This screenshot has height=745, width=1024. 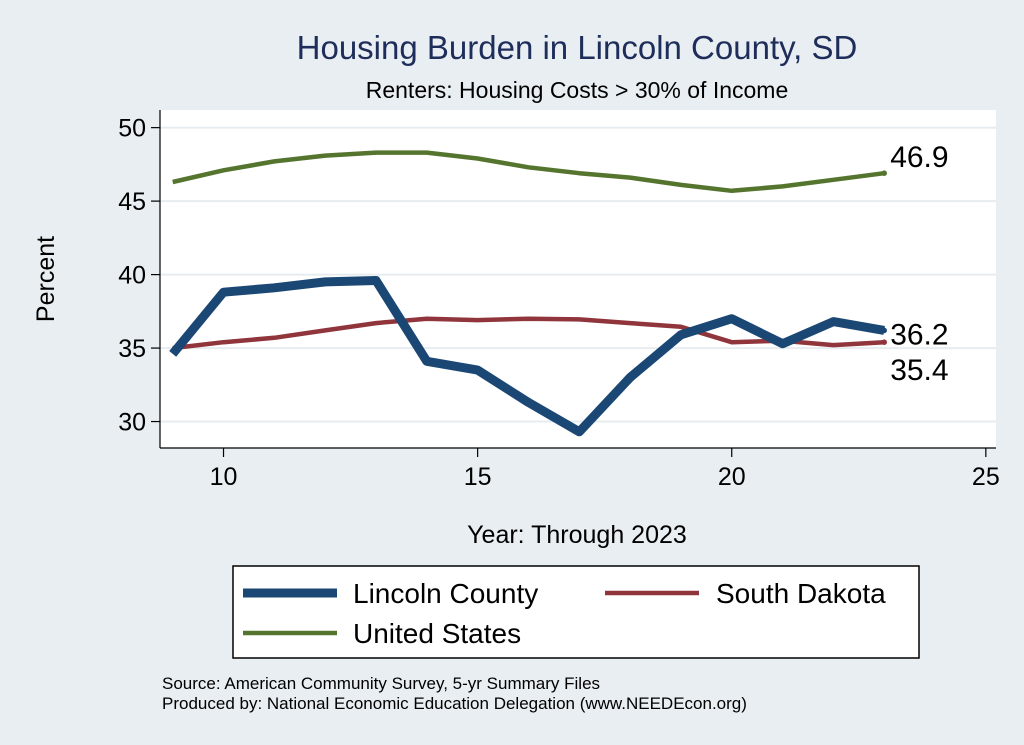 What do you see at coordinates (224, 477) in the screenshot?
I see `x-tick-label: 10` at bounding box center [224, 477].